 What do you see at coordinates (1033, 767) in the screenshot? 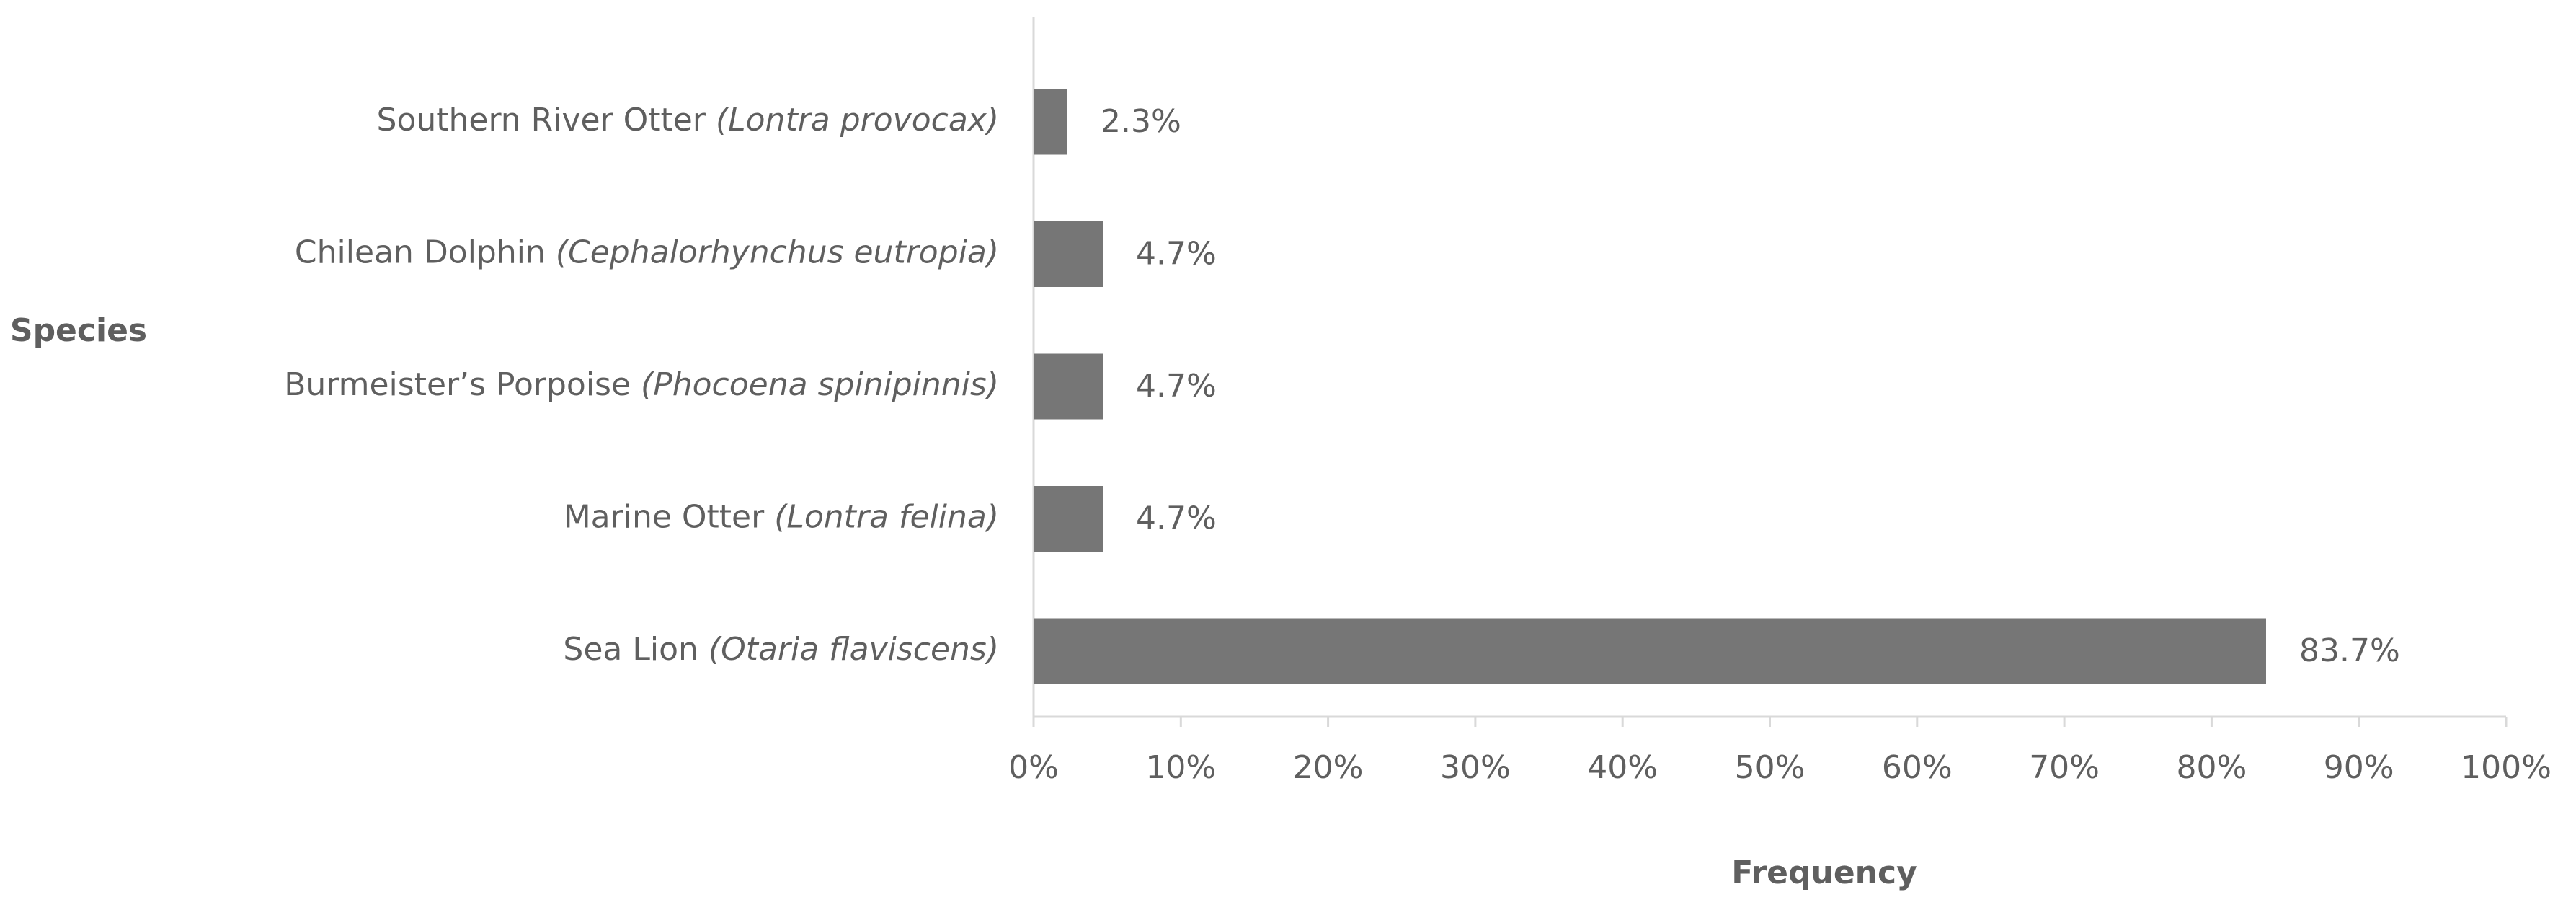
I see `x-tick-label: 0%` at bounding box center [1033, 767].